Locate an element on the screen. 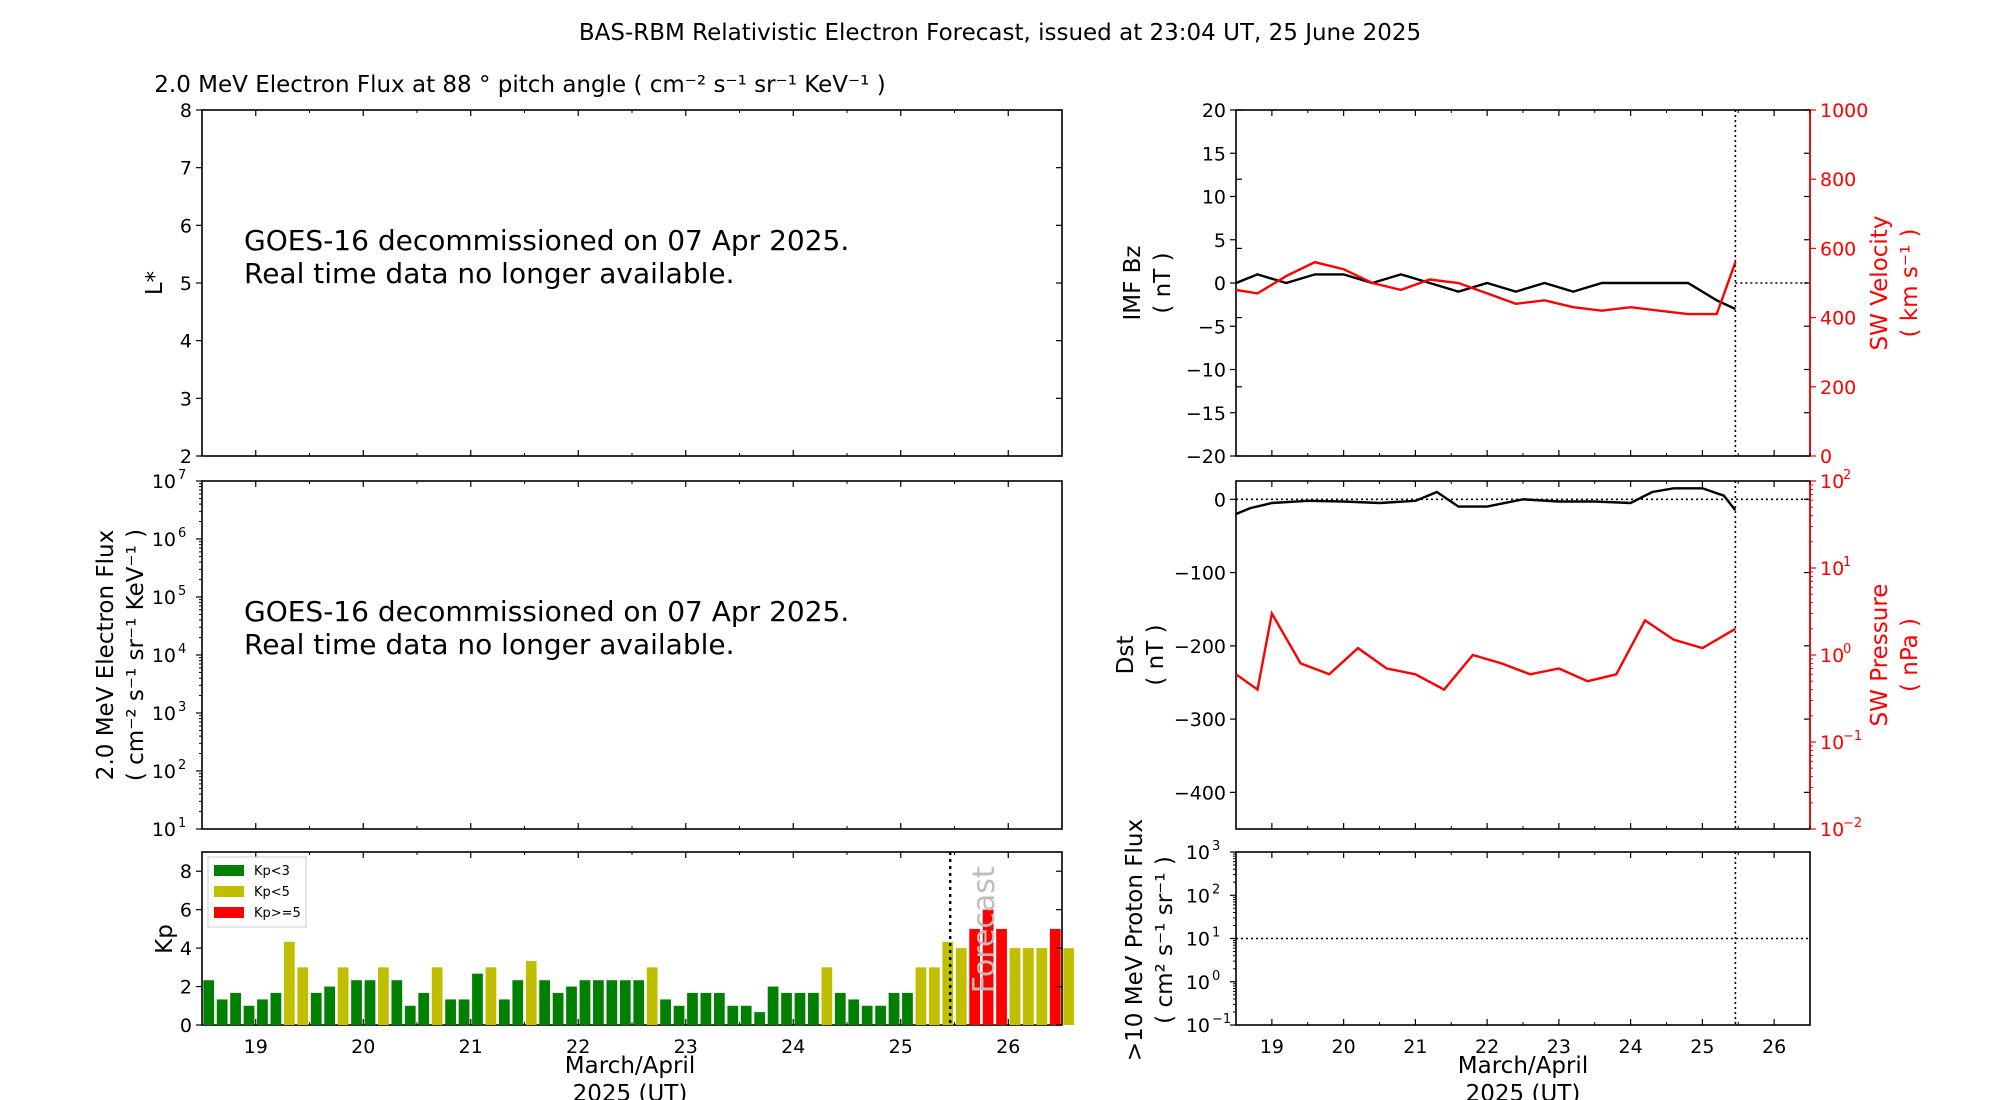  y-tick-label: −300 is located at coordinates (1200, 720).